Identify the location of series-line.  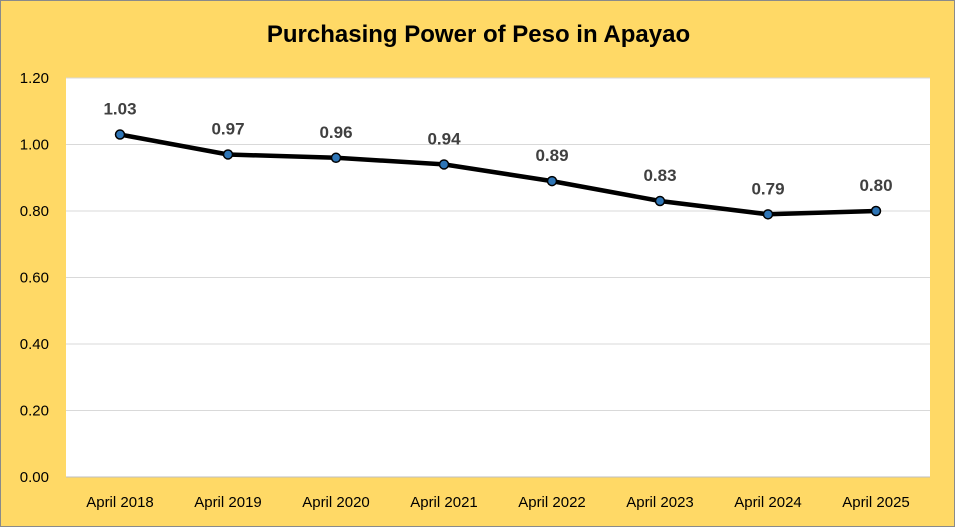
(498, 174).